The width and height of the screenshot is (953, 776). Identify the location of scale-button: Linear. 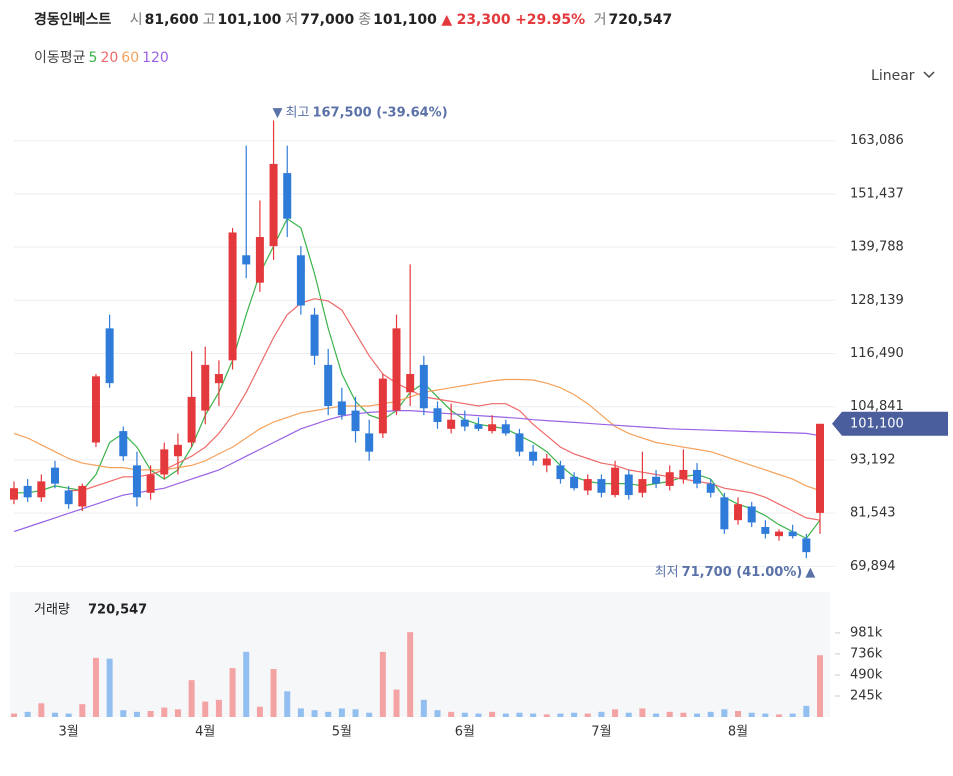
(903, 76).